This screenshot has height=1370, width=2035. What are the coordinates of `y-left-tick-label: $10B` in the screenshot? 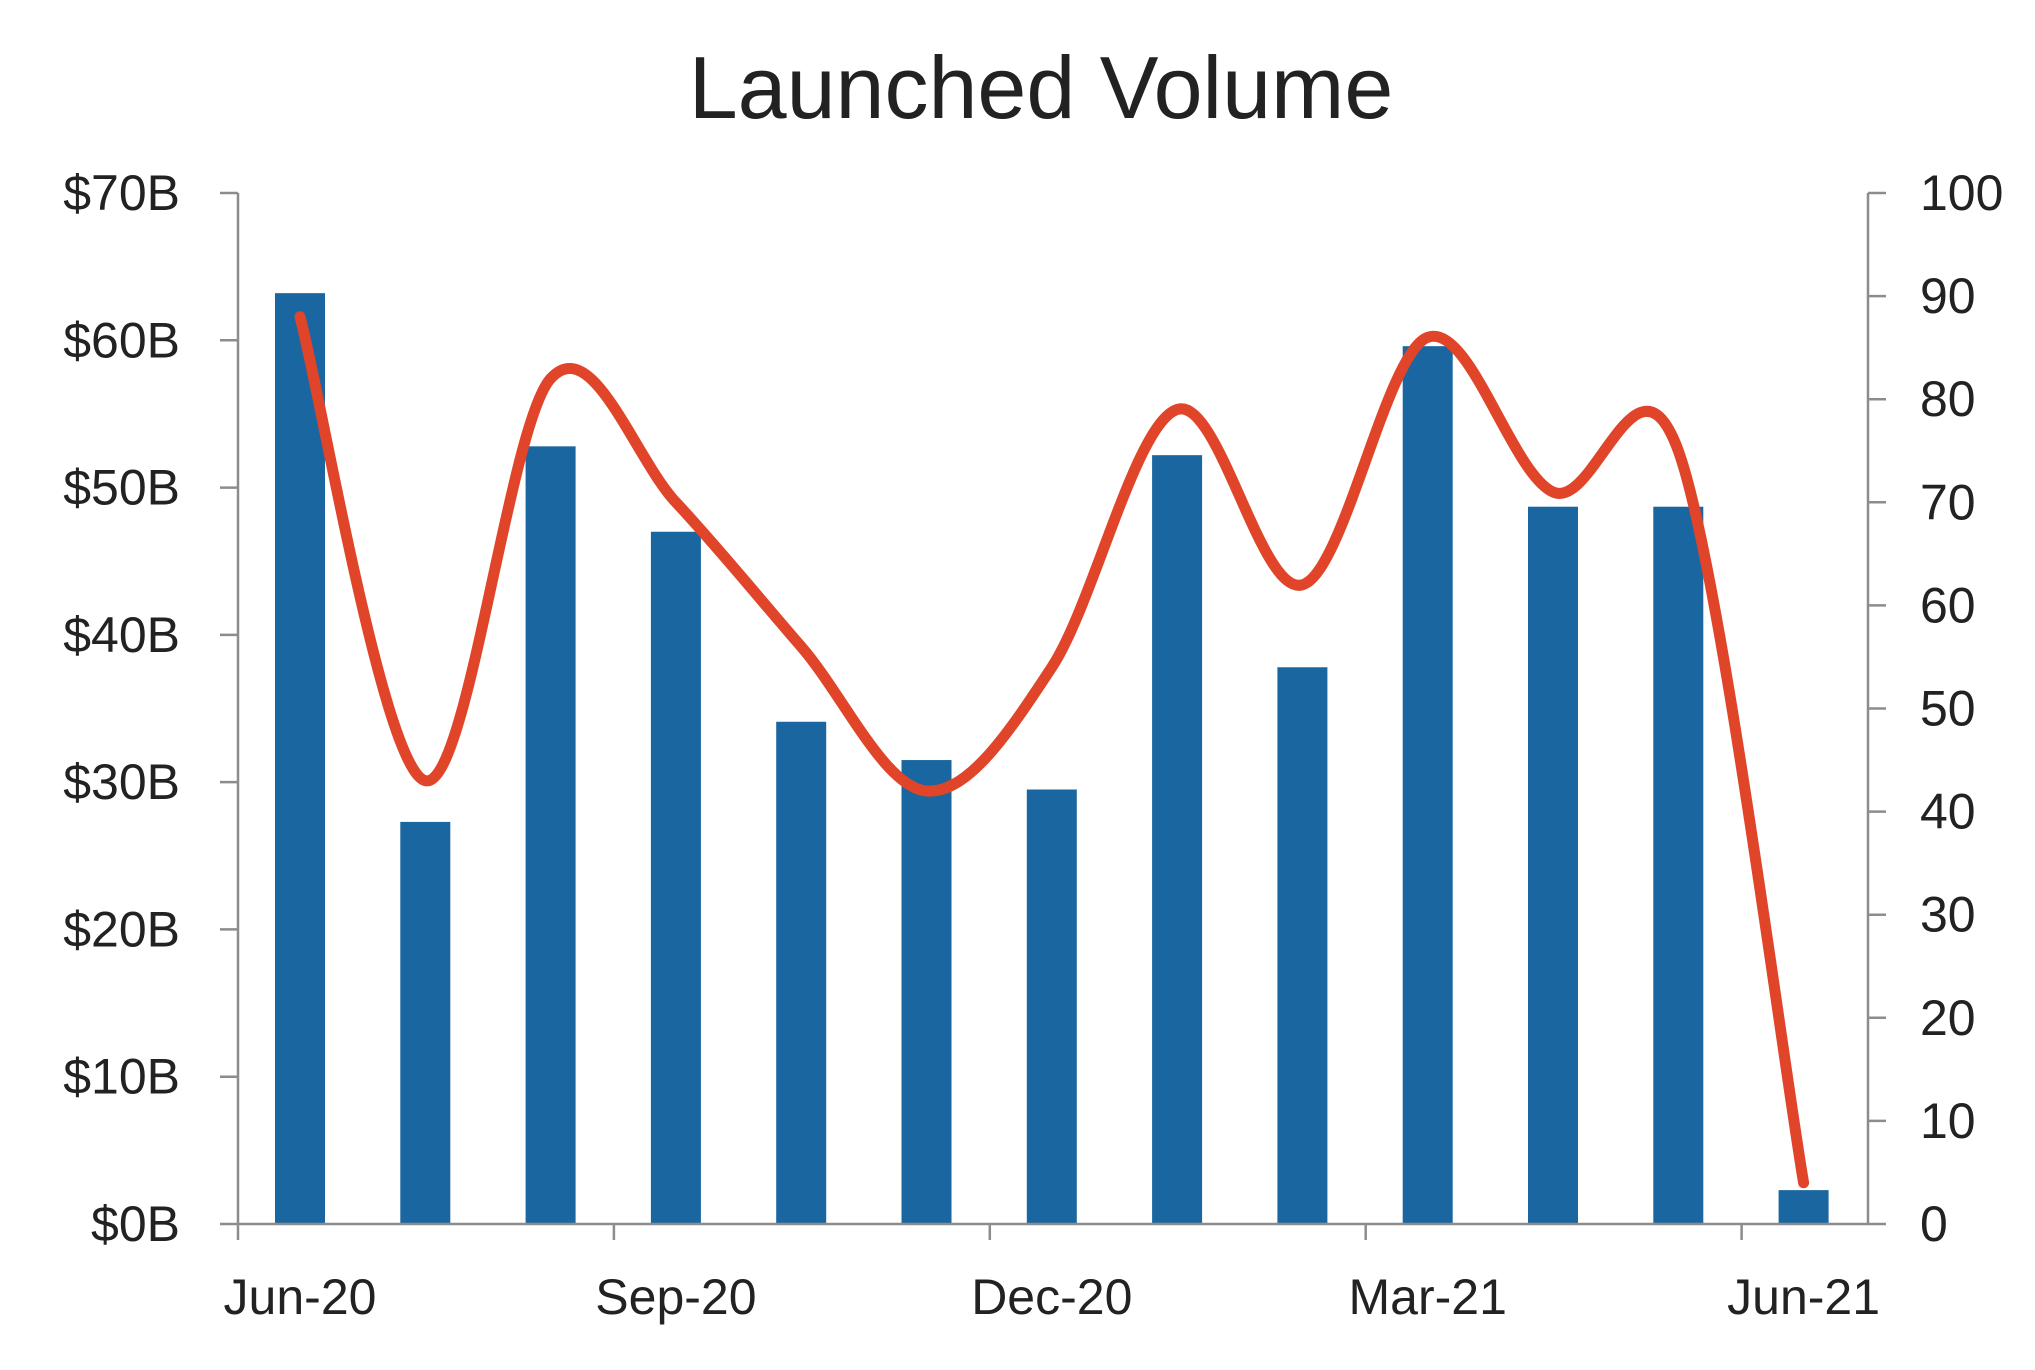 It's located at (121, 1077).